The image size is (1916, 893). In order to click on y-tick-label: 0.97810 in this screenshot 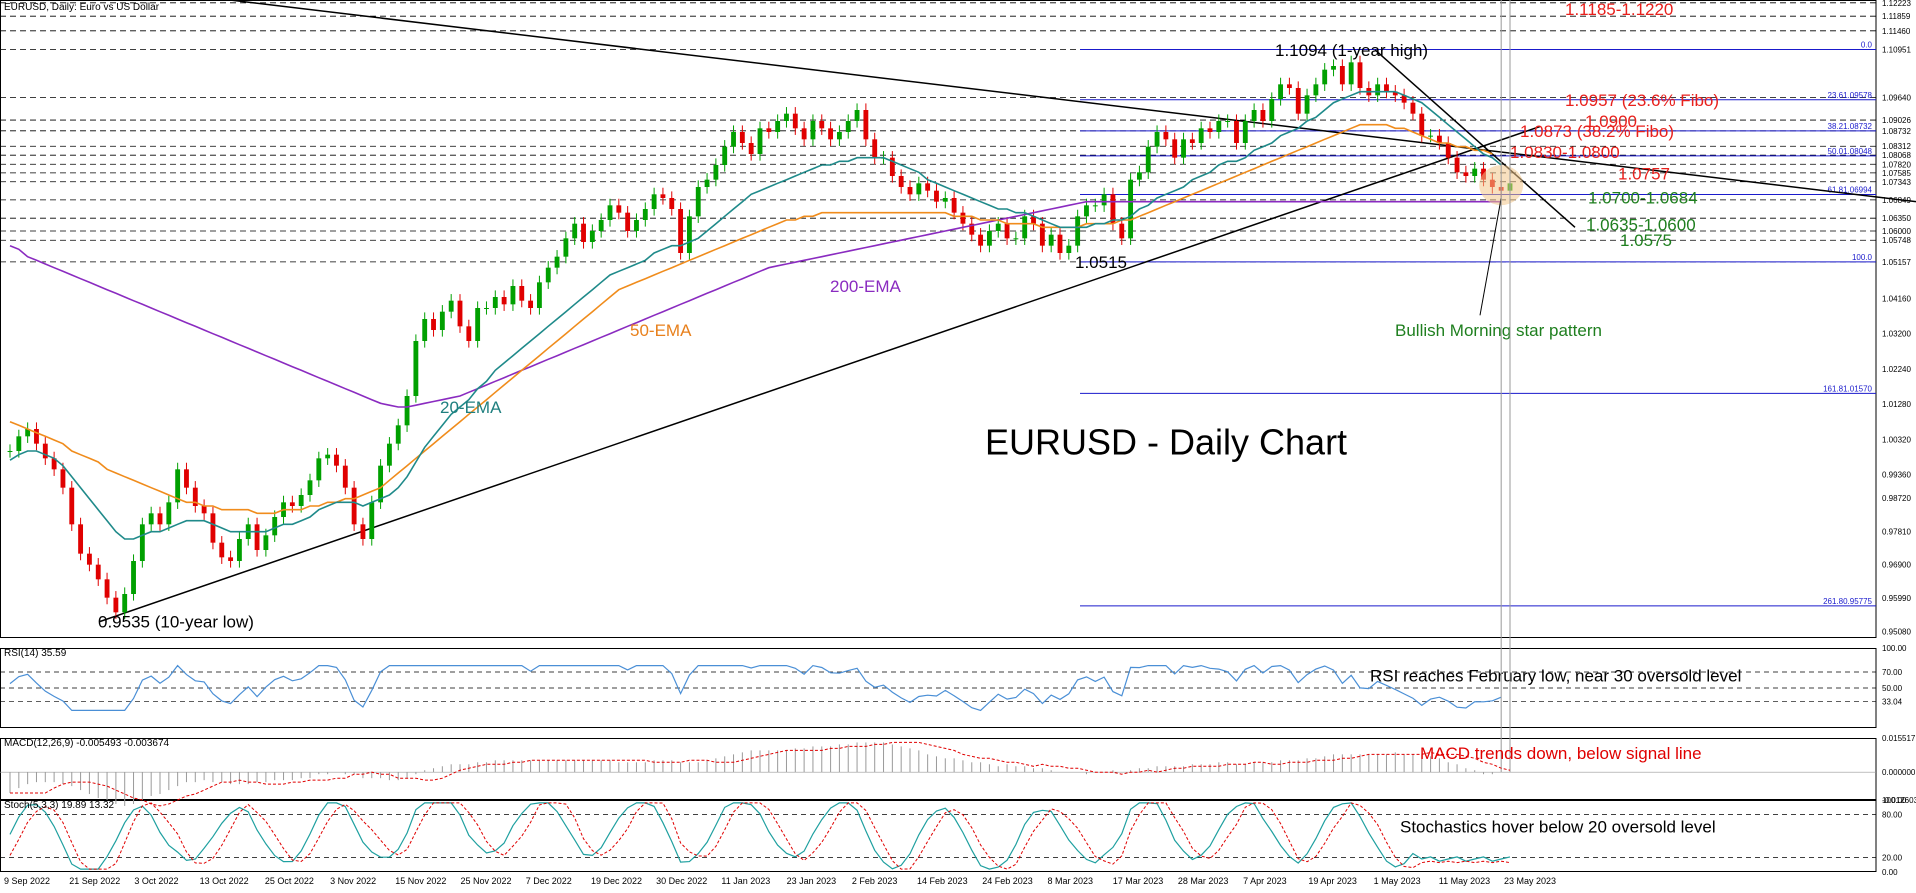, I will do `click(1896, 531)`.